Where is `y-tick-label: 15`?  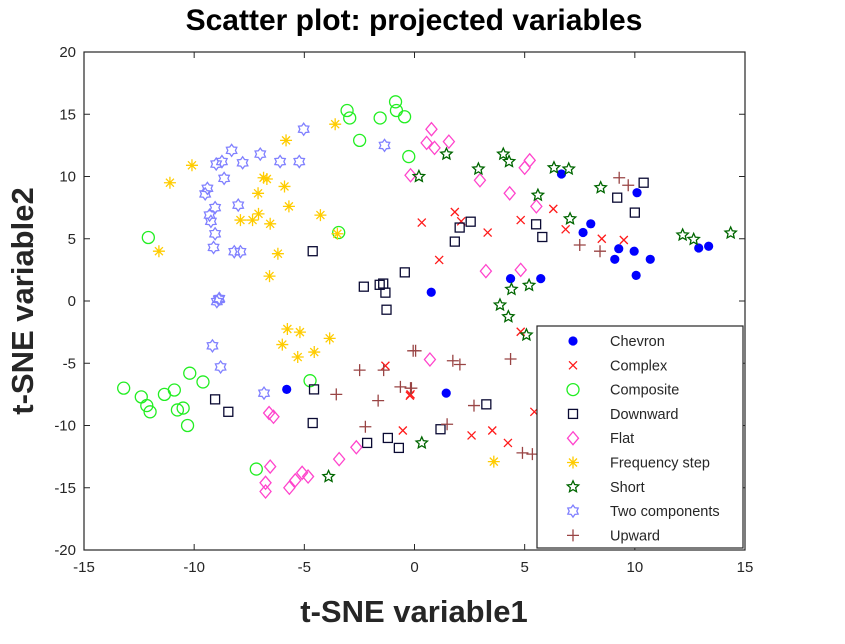
y-tick-label: 15 is located at coordinates (67, 114).